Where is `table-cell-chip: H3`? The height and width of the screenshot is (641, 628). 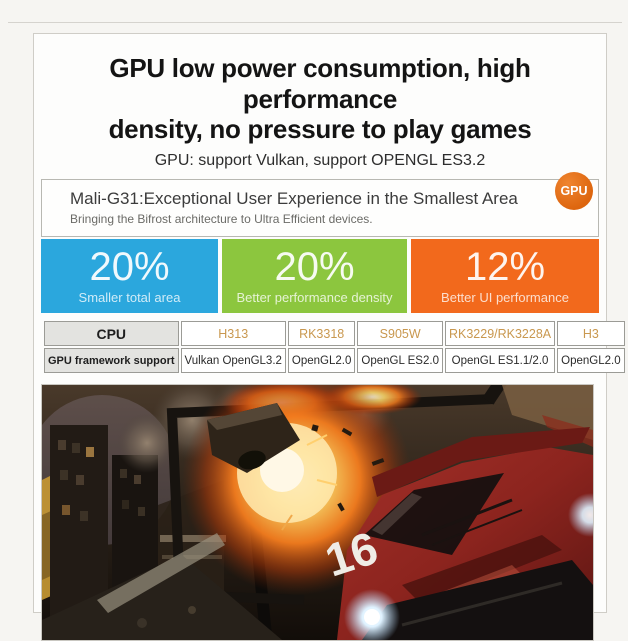
table-cell-chip: H3 is located at coordinates (591, 334).